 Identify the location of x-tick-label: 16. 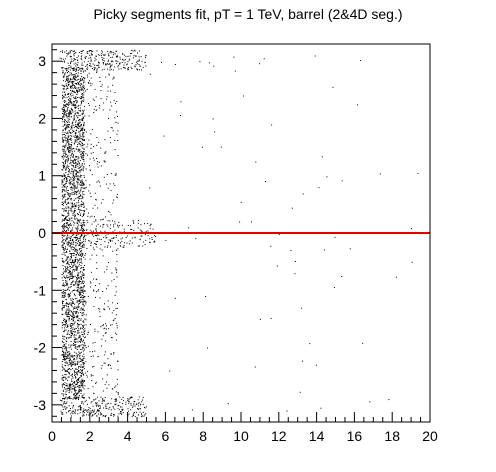
(355, 436).